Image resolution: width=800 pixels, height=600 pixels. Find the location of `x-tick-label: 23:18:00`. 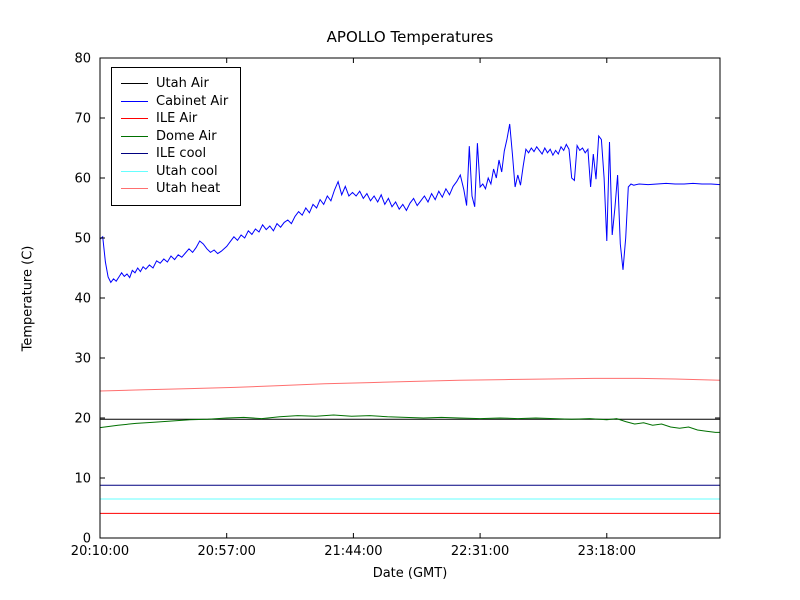

x-tick-label: 23:18:00 is located at coordinates (607, 551).